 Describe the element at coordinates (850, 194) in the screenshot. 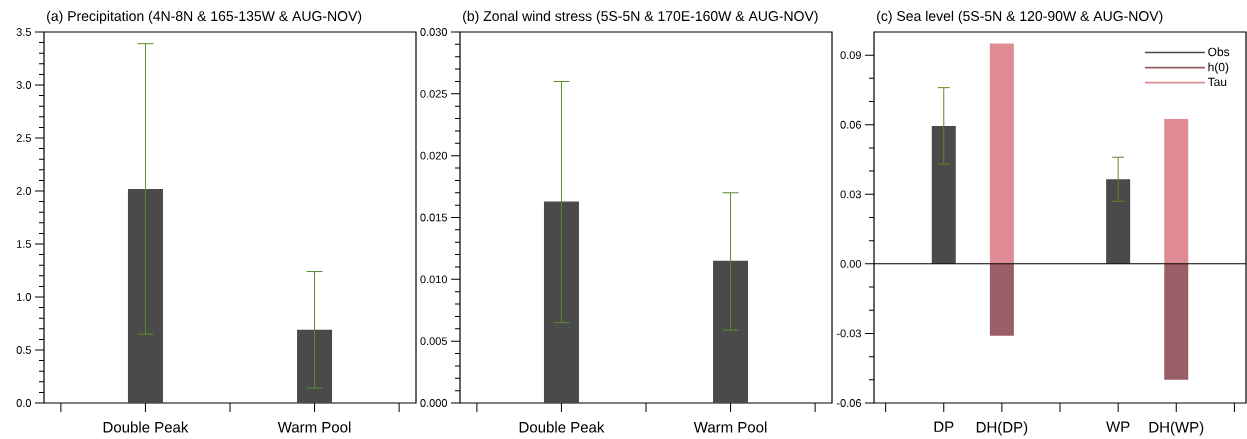

I see `y-tick-label: 0.03` at that location.